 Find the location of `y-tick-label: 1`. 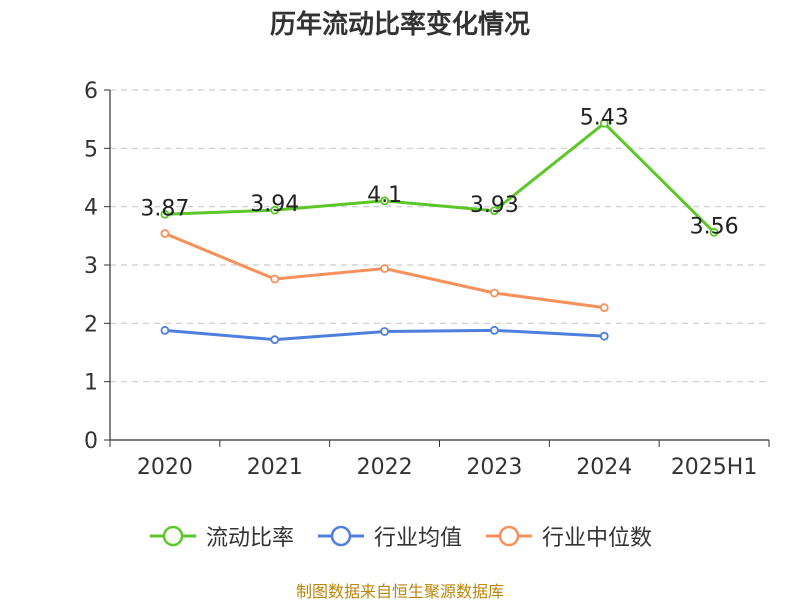

y-tick-label: 1 is located at coordinates (91, 383).